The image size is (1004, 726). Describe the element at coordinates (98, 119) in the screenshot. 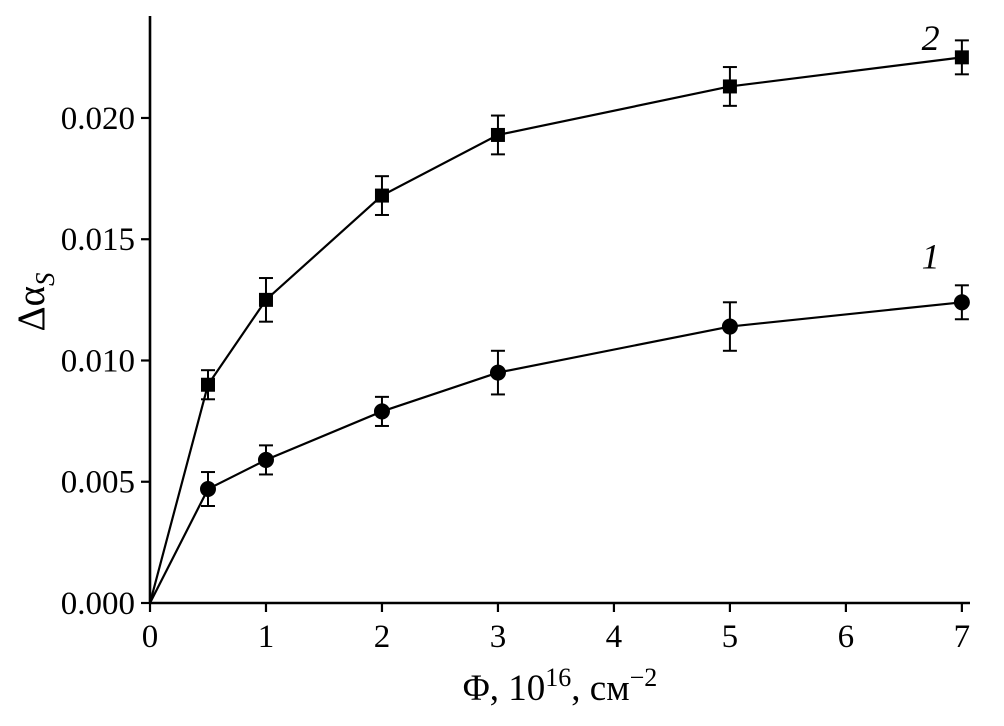

I see `y-tick-label: 0.020` at that location.